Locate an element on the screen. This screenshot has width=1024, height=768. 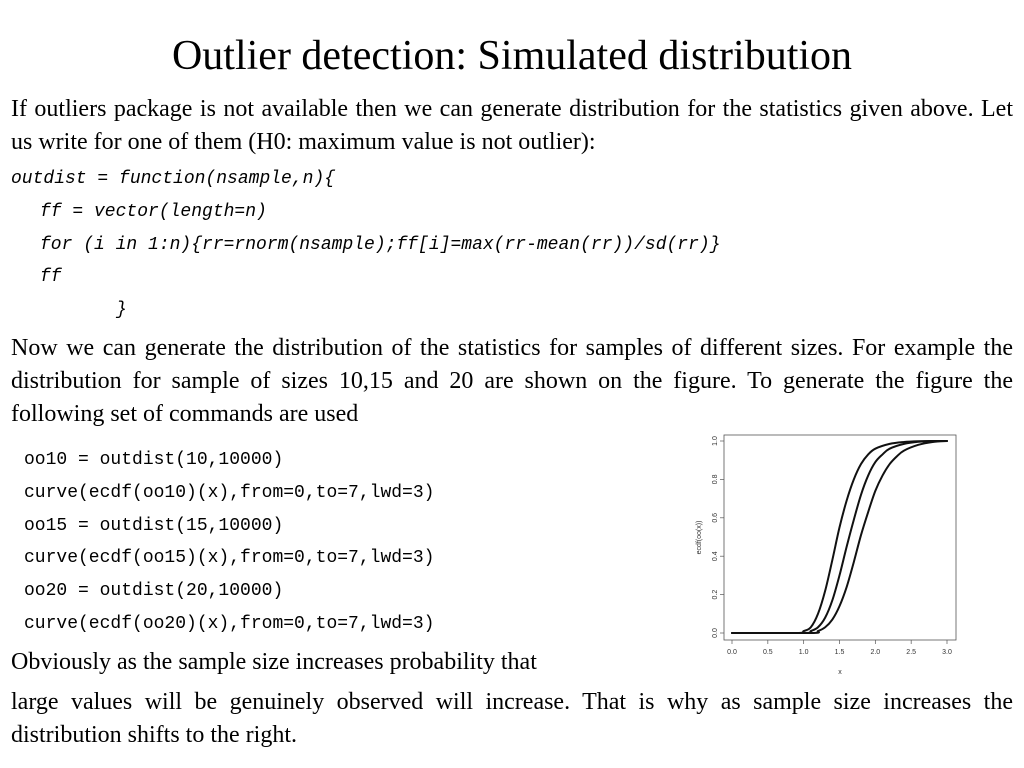
y-tick-label: 0.0 is located at coordinates (715, 633).